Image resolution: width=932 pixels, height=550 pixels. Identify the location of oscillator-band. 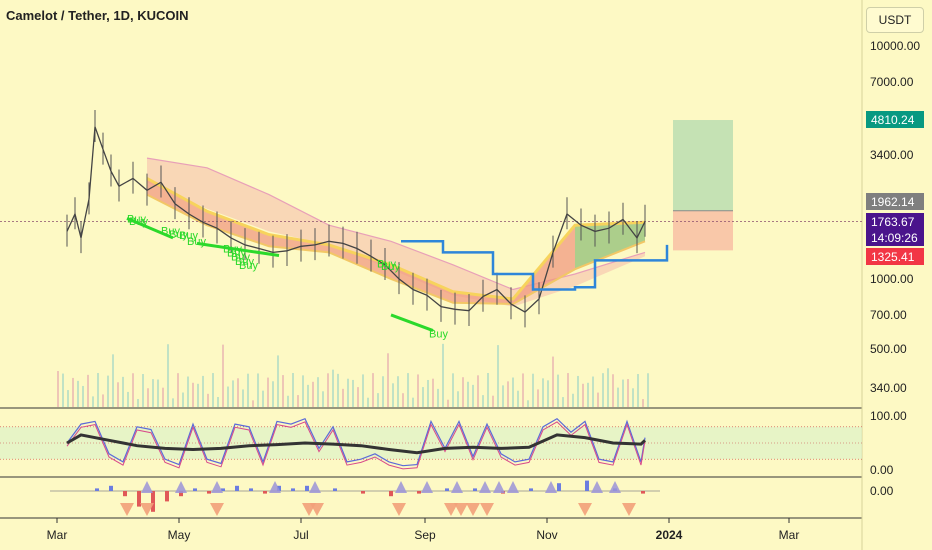
(431, 443).